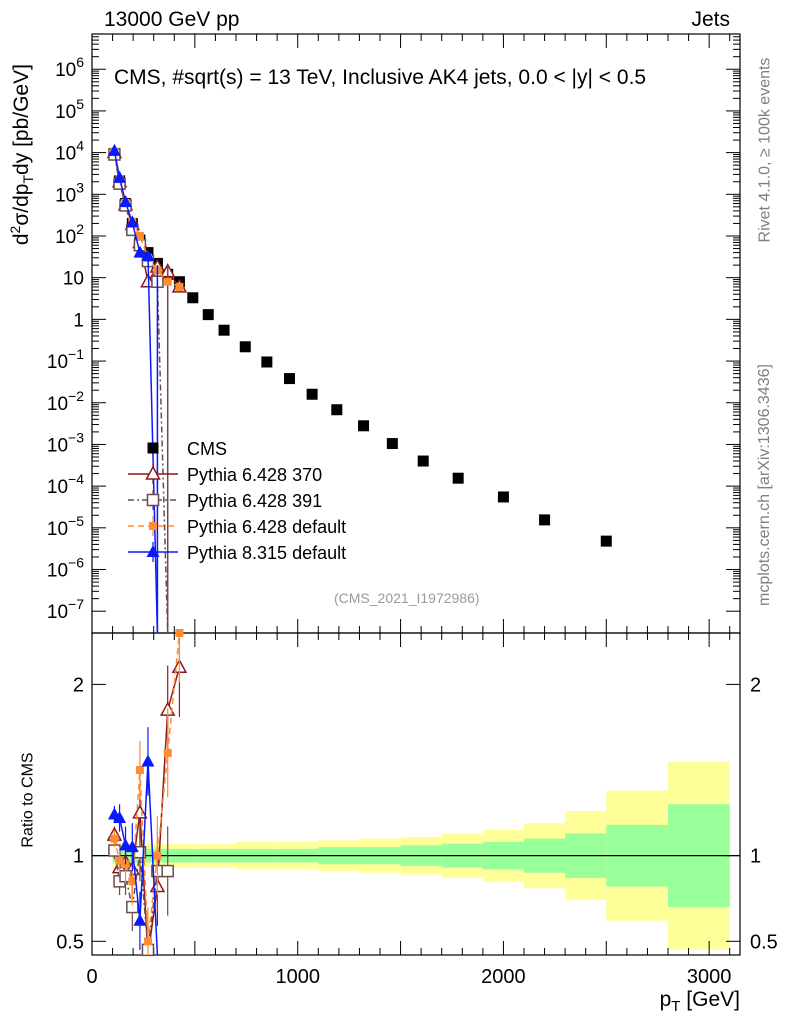 The image size is (786, 1024). Describe the element at coordinates (153, 551) in the screenshot. I see `legend-marker-p8_default` at that location.